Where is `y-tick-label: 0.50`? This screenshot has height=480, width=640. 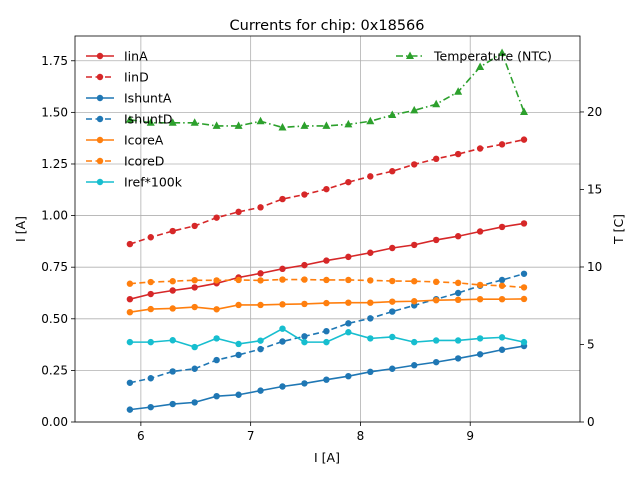
y-tick-label: 0.50 is located at coordinates (54, 319).